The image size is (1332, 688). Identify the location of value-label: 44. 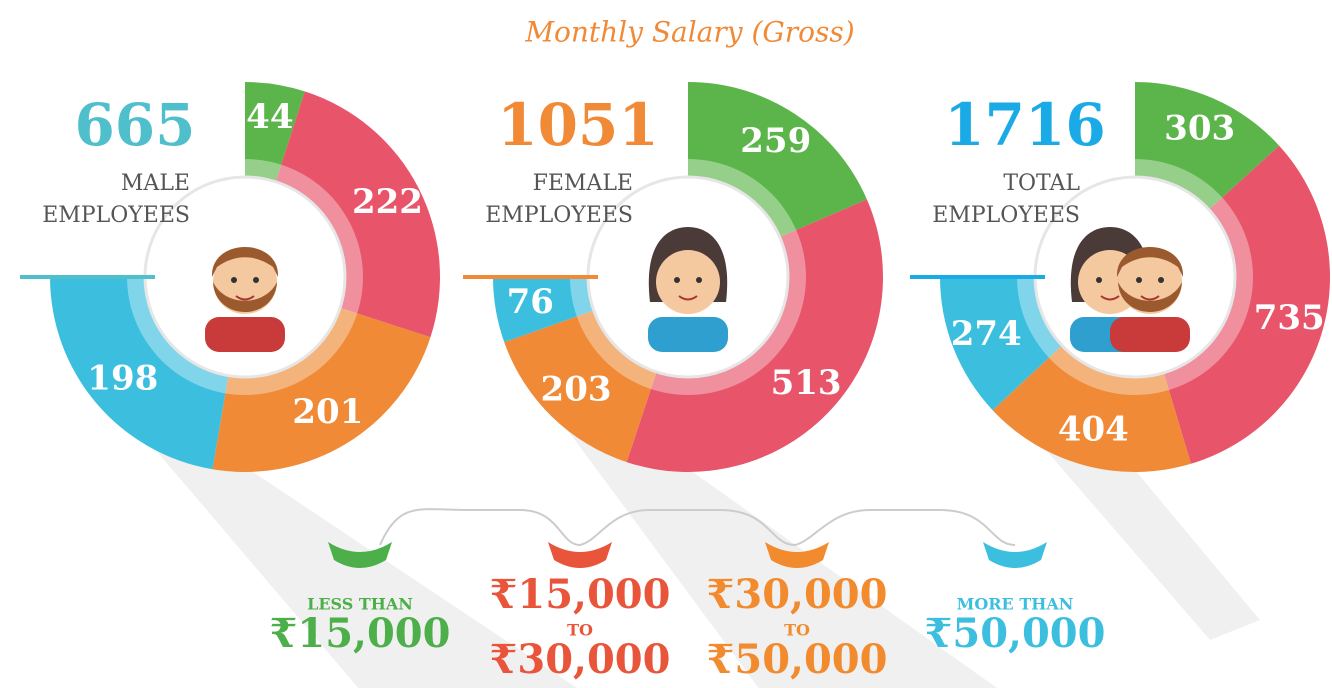
(269, 117).